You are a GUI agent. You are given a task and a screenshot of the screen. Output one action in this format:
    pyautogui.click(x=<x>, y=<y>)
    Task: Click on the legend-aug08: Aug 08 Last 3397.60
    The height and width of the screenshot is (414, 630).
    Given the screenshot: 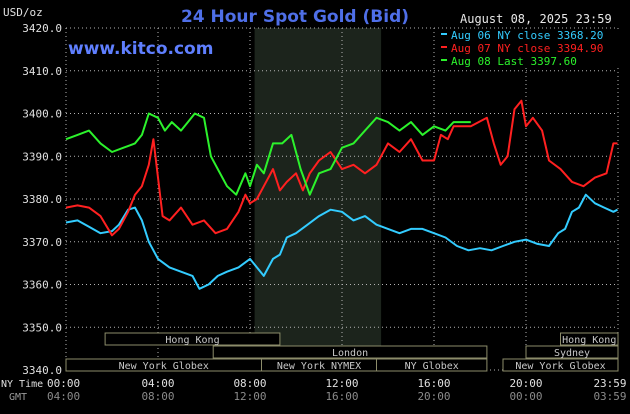 What is the action you would take?
    pyautogui.click(x=514, y=61)
    